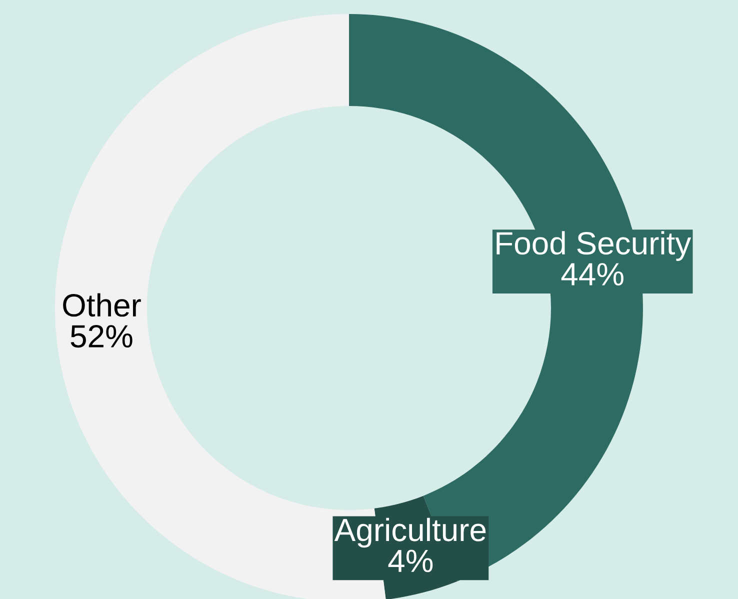 The image size is (738, 599). What do you see at coordinates (592, 274) in the screenshot?
I see `data-label: 44%` at bounding box center [592, 274].